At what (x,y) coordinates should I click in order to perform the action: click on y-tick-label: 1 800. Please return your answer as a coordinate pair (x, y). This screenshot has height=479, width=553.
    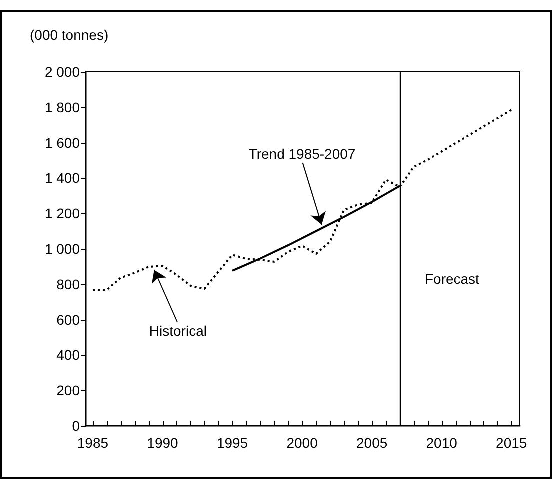
    Looking at the image, I should click on (62, 107).